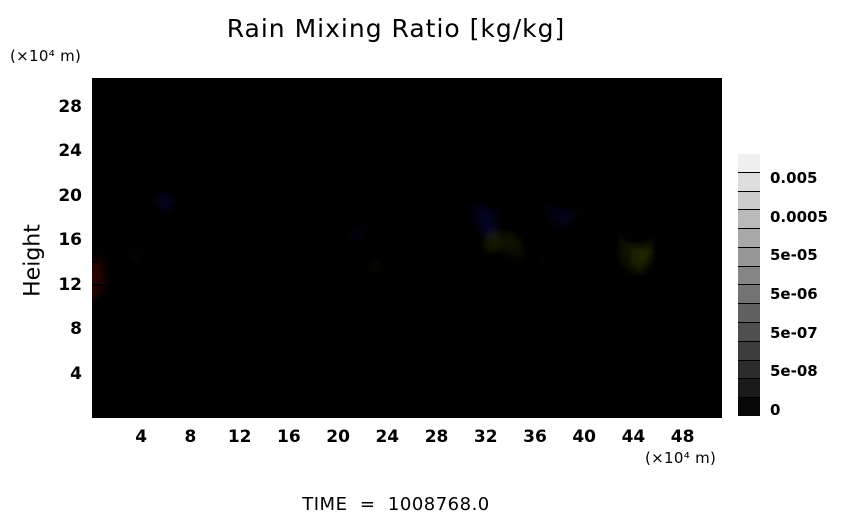 The image size is (854, 519). What do you see at coordinates (682, 437) in the screenshot?
I see `x-tick-label: 48` at bounding box center [682, 437].